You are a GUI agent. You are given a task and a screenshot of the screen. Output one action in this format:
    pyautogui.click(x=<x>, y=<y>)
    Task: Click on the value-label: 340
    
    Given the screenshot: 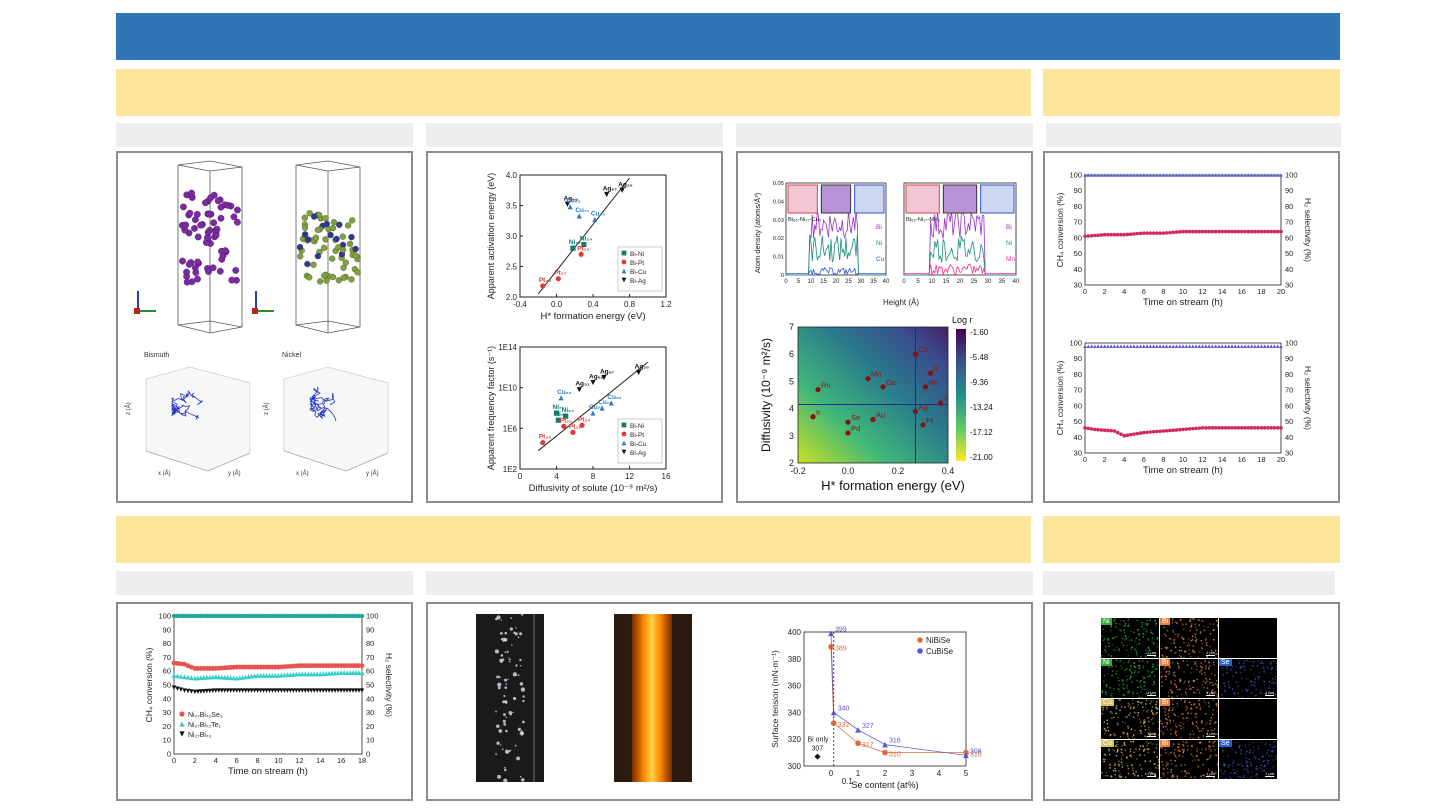 What is the action you would take?
    pyautogui.click(x=844, y=708)
    